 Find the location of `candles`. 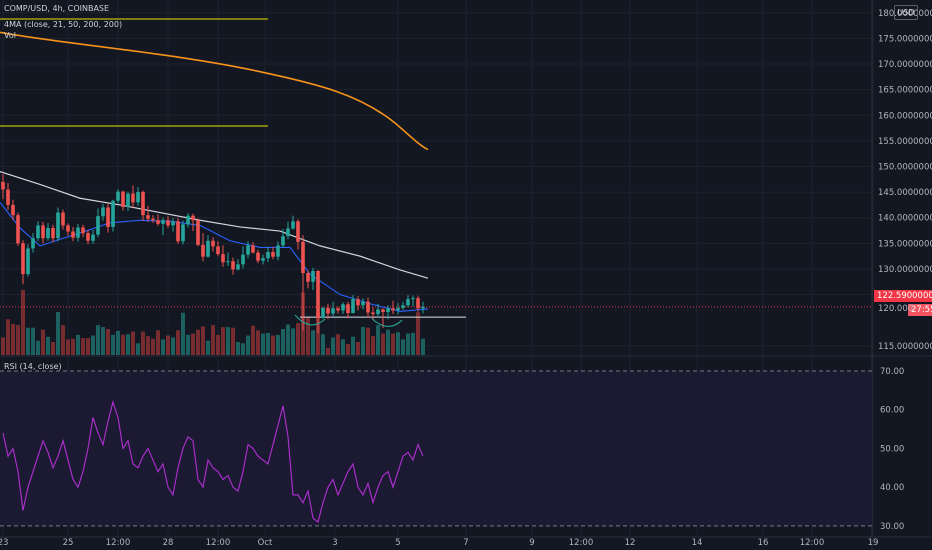

candles is located at coordinates (213, 253).